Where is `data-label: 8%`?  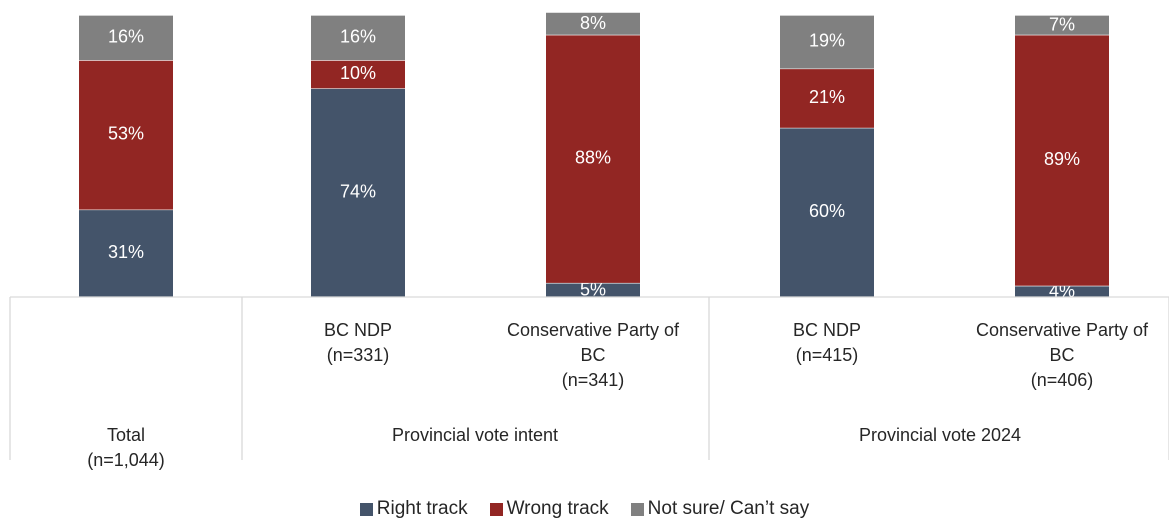
data-label: 8% is located at coordinates (593, 23).